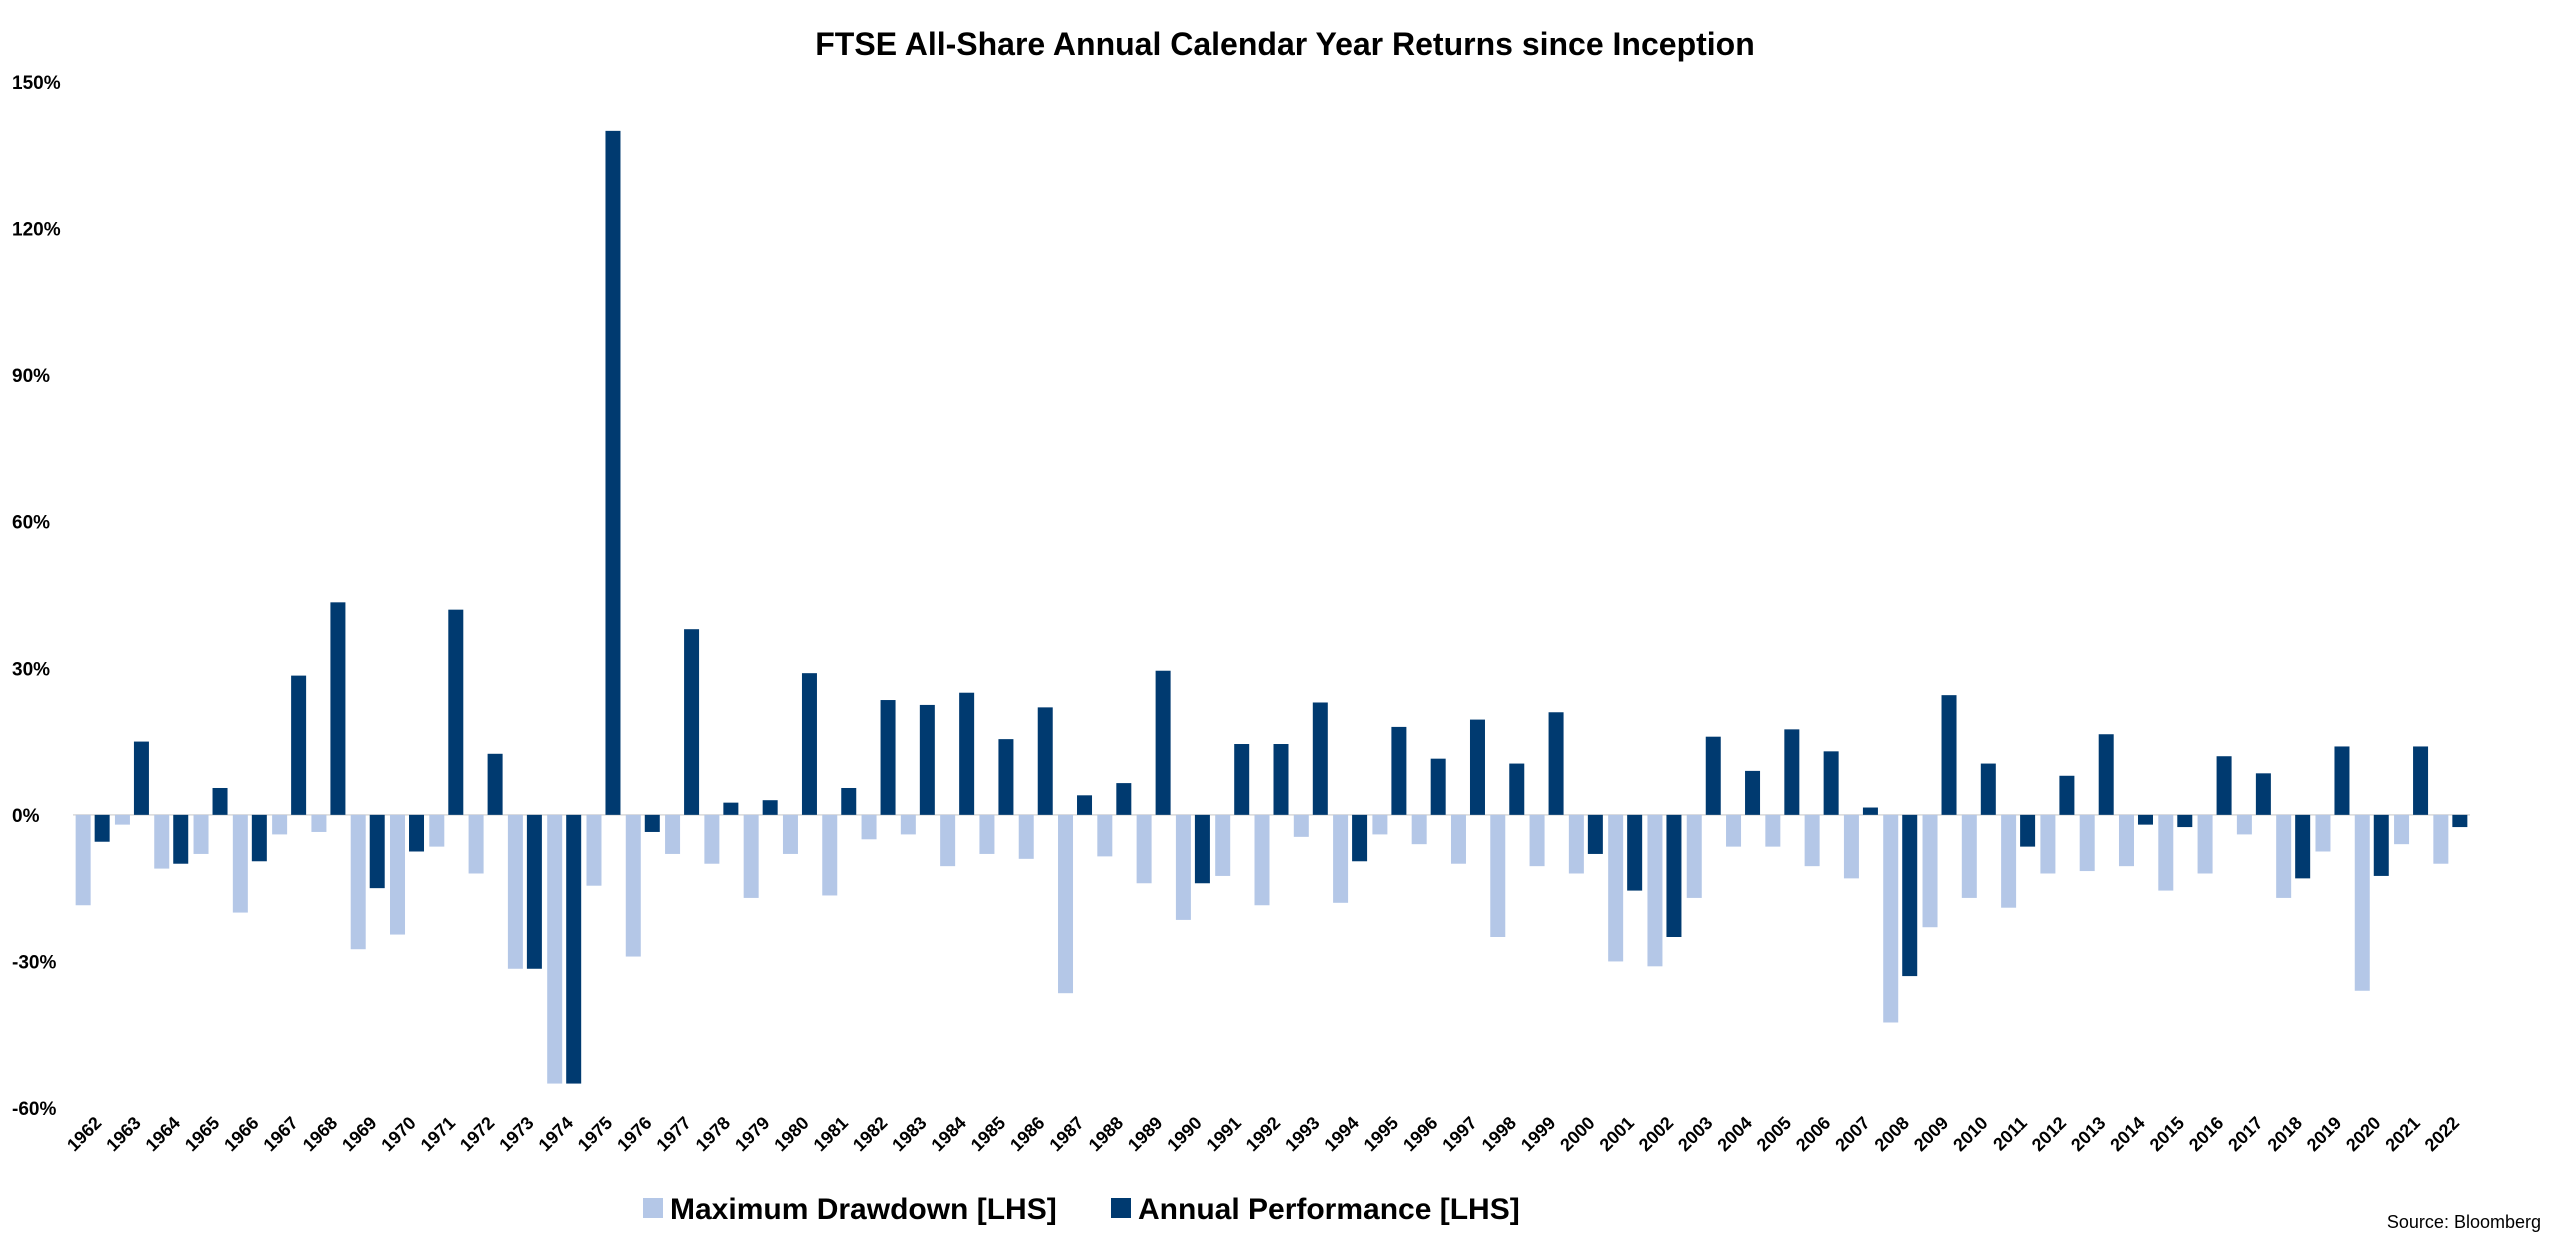 The height and width of the screenshot is (1245, 2560). Describe the element at coordinates (1262, 860) in the screenshot. I see `max-drawdown-bar-1992` at that location.